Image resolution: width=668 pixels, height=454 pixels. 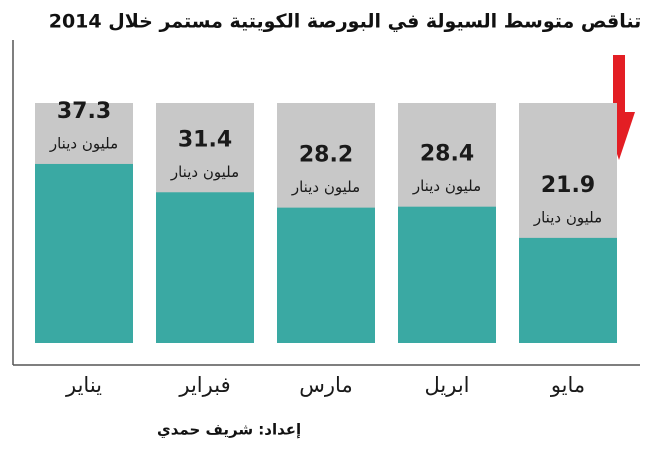 I want to click on value-label: 28.2, so click(x=326, y=155).